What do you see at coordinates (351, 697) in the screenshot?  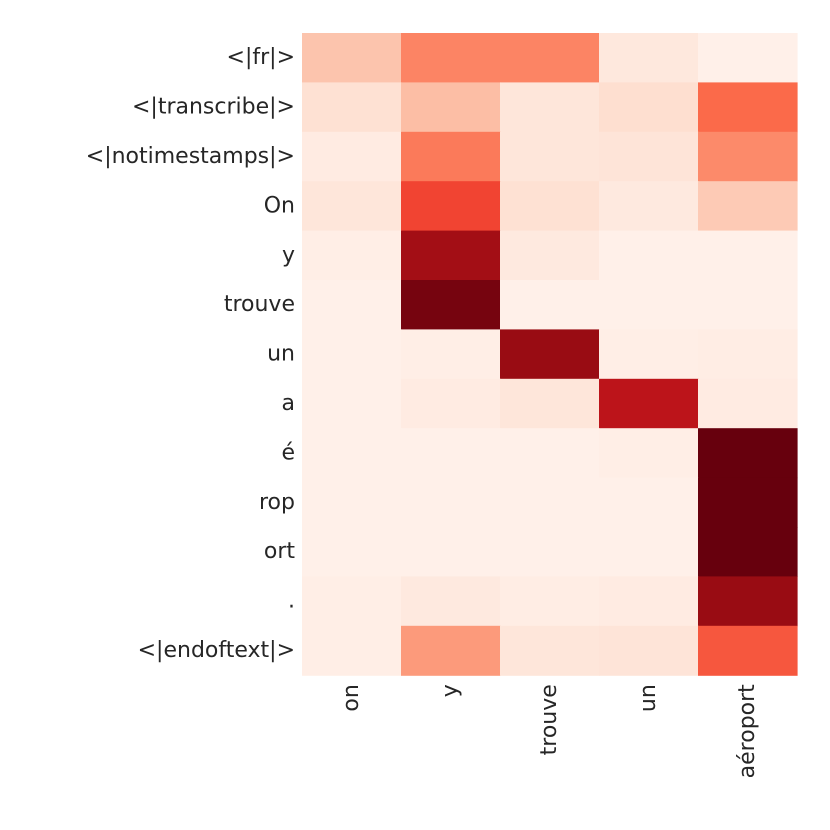 I see `x-tick-label: on` at bounding box center [351, 697].